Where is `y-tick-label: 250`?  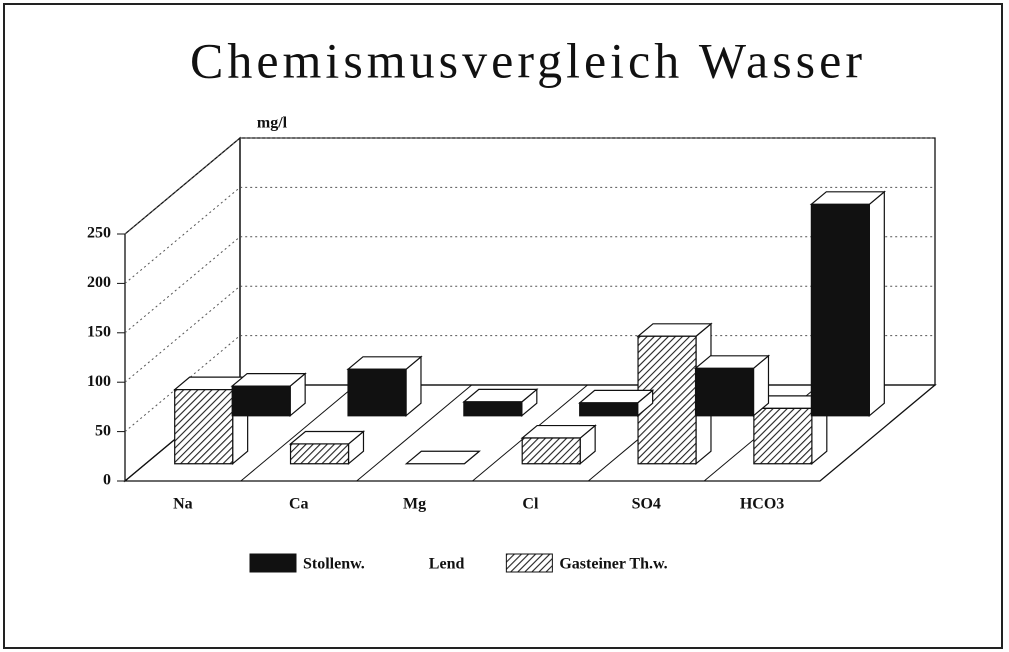 y-tick-label: 250 is located at coordinates (99, 233).